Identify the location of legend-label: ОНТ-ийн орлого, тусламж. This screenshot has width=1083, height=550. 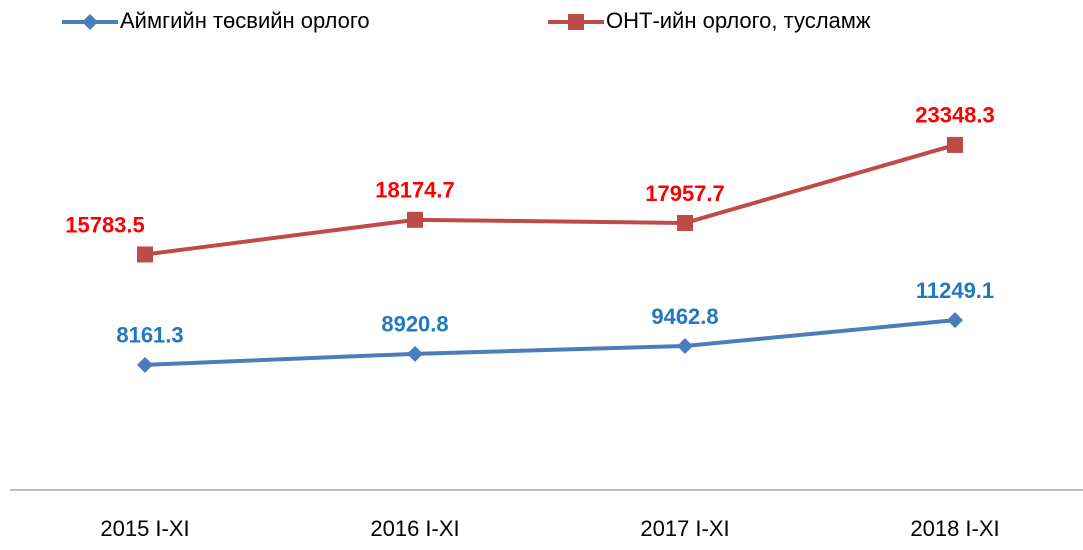
(738, 20).